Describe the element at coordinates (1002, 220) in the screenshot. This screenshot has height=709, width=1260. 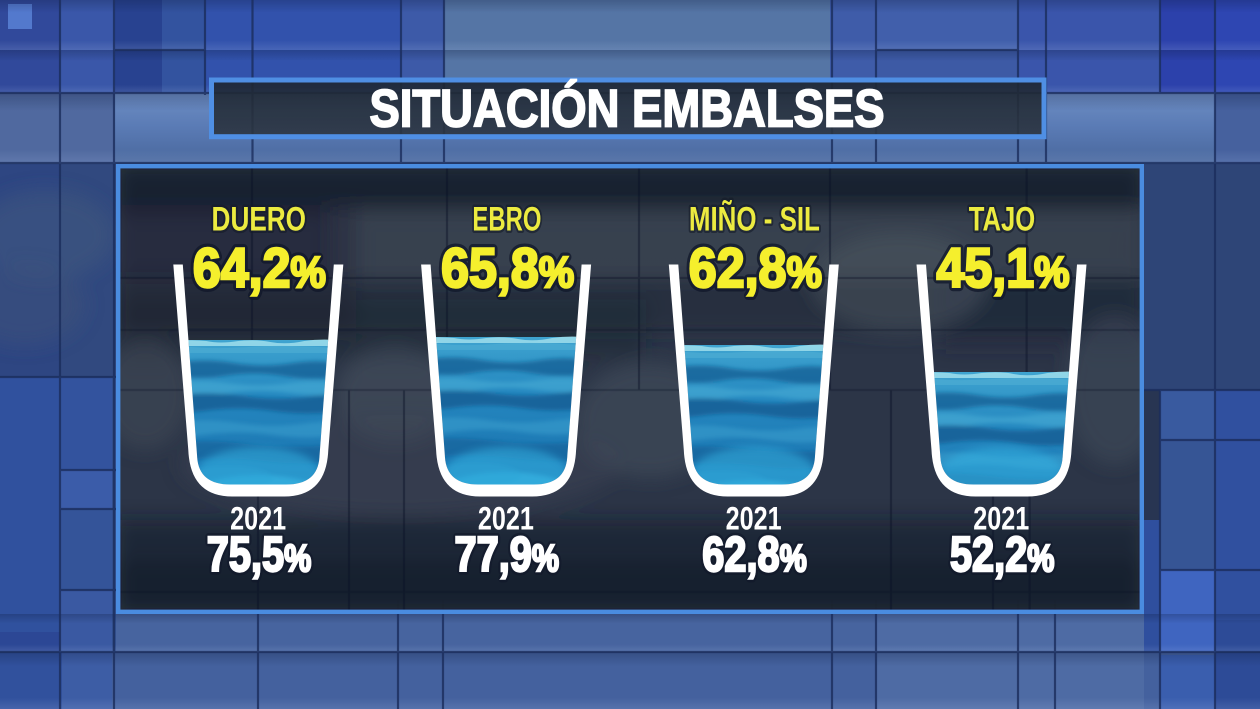
I see `svg-text: TAJO` at that location.